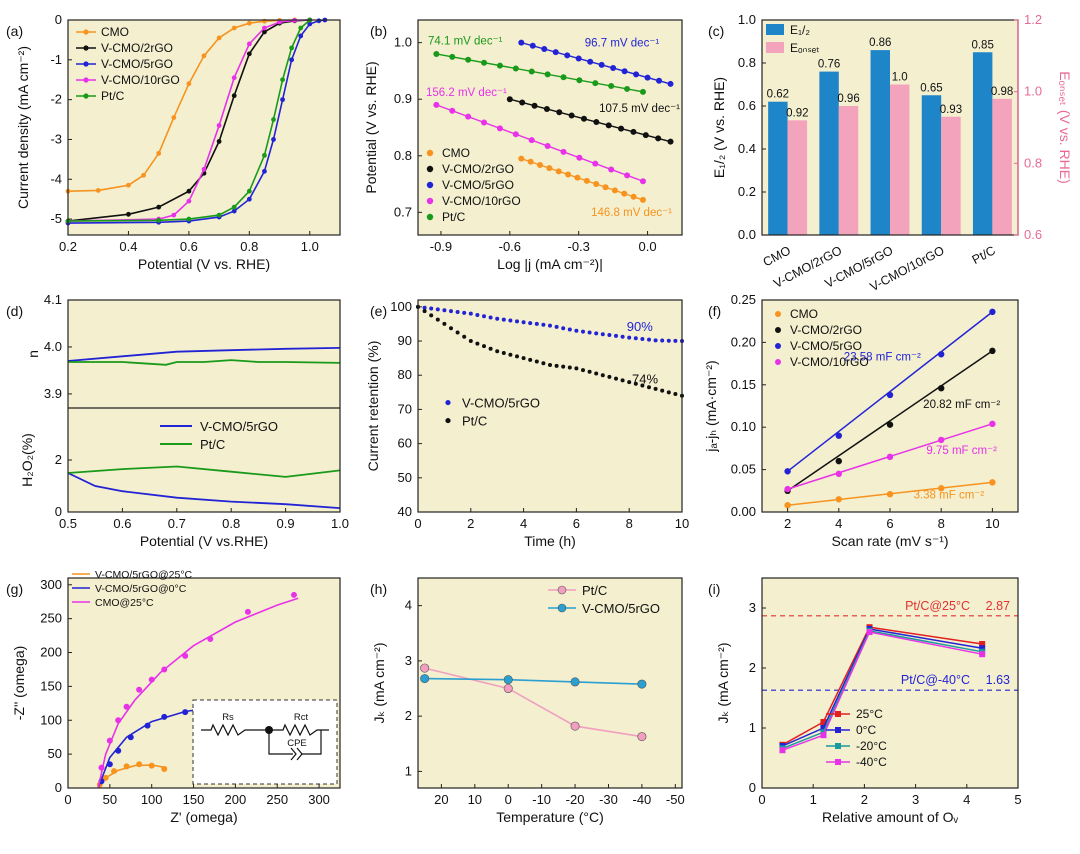  I want to click on rrde-h2o2-line, so click(204, 471).